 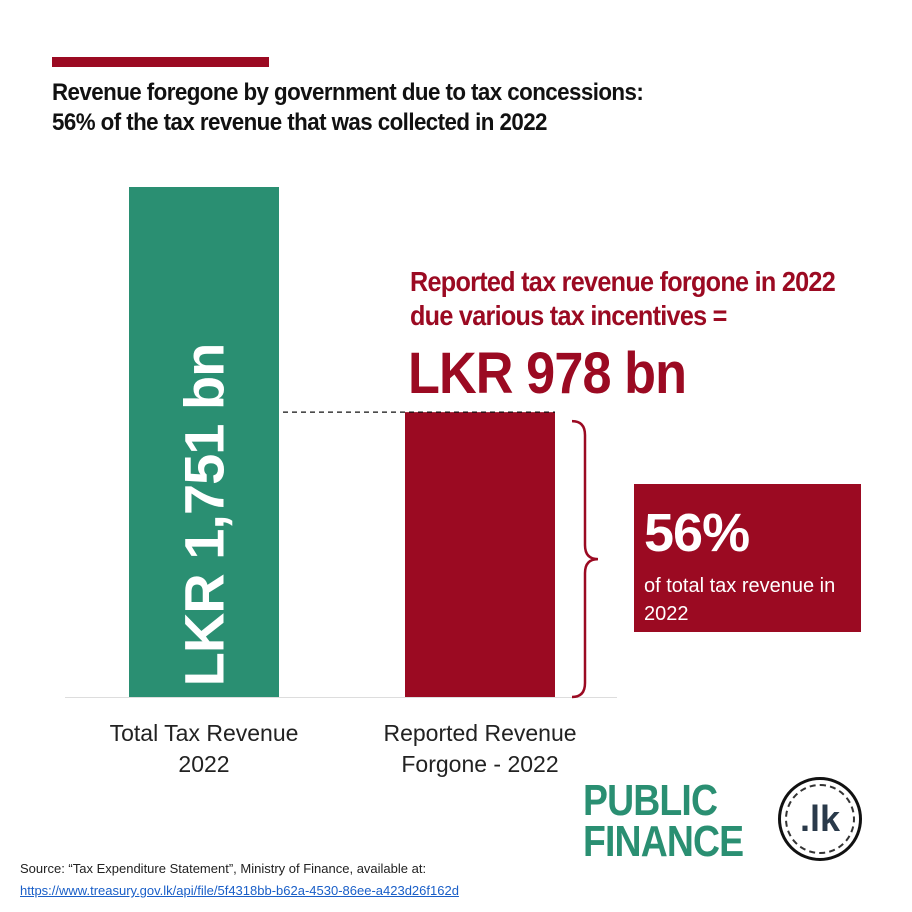 I want to click on category-label-total: Total Tax Revenue 2022, so click(x=204, y=749).